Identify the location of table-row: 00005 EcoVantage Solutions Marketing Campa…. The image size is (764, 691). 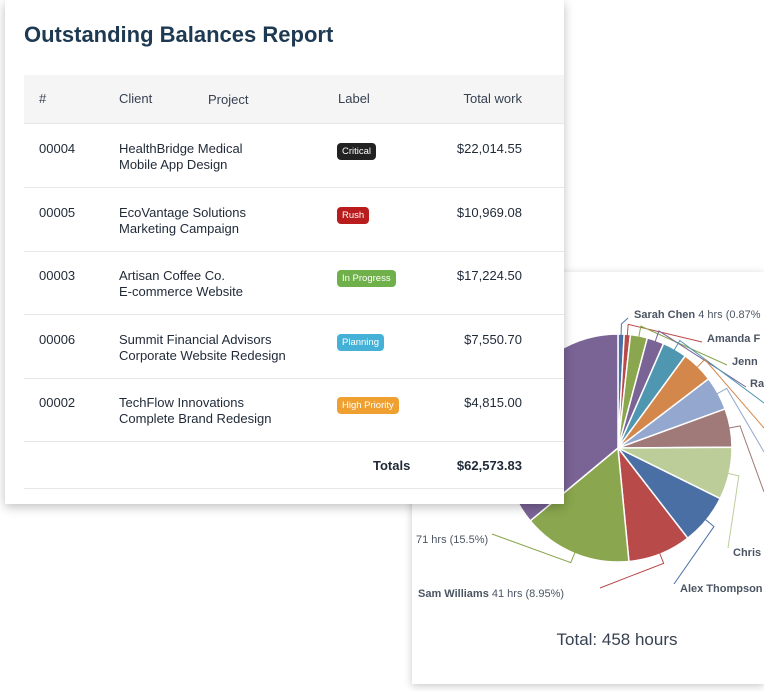
(294, 220).